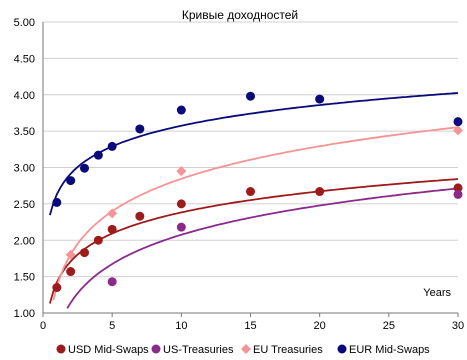 Image resolution: width=467 pixels, height=360 pixels. I want to click on legend-label: USD Mid-Swaps, so click(108, 350).